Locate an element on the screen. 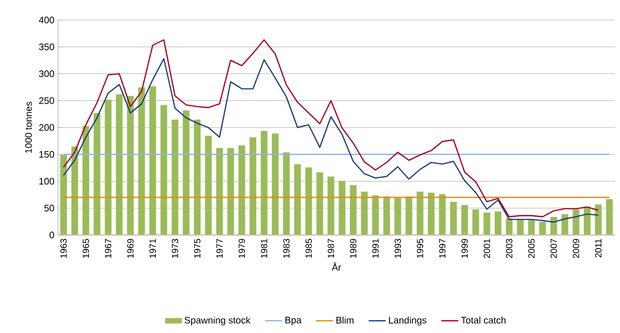 The width and height of the screenshot is (620, 333). x-tick-label: 2011 is located at coordinates (598, 248).